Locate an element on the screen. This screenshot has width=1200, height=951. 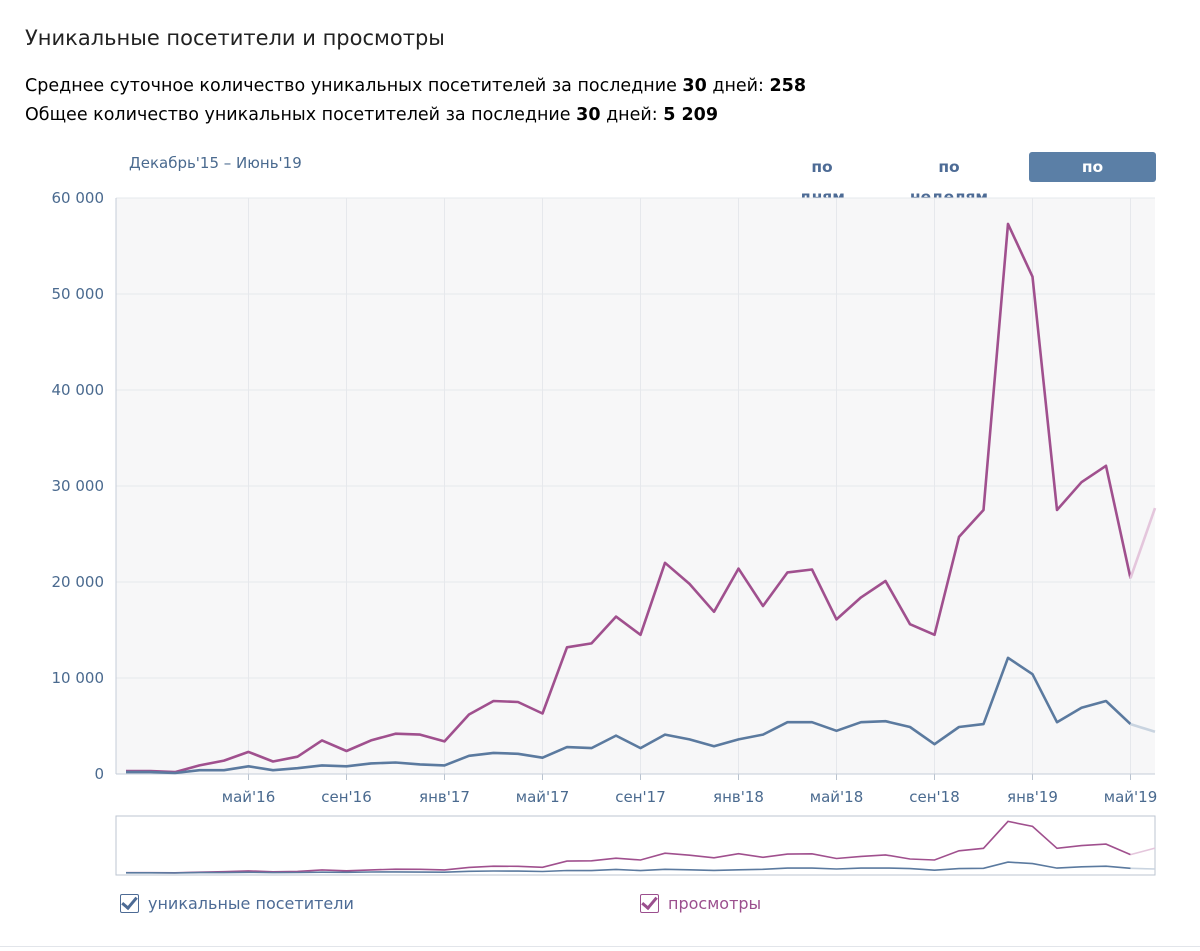
legend-unique-visitors-label: уникальные посетители is located at coordinates (251, 903).